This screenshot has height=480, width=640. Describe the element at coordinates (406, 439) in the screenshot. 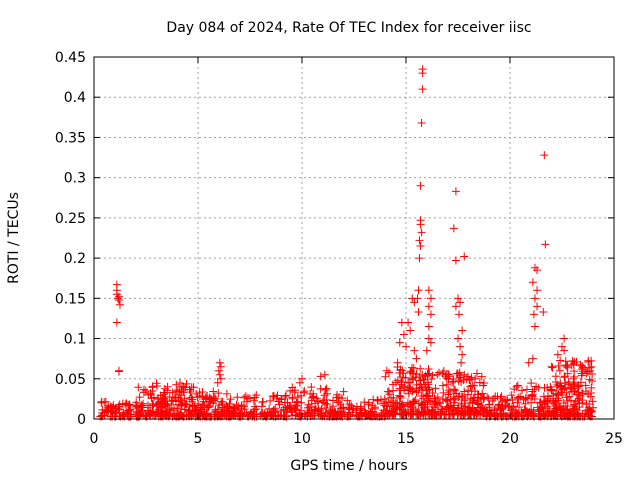

I see `x-tick-label: 15` at that location.